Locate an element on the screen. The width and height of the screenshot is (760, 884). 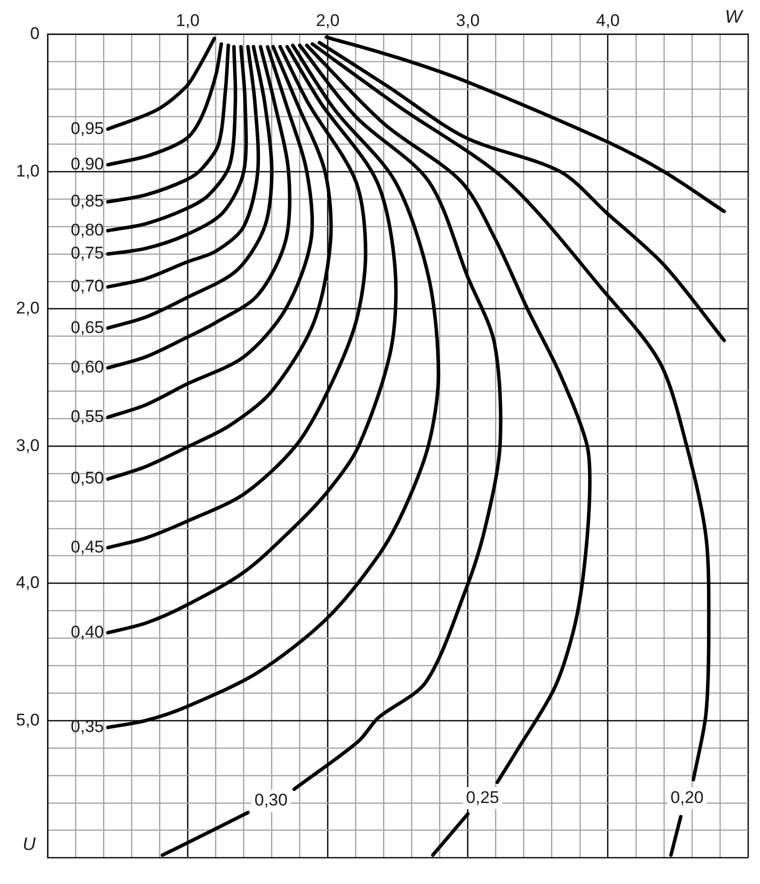
y-tick-label: 0 is located at coordinates (35, 34).